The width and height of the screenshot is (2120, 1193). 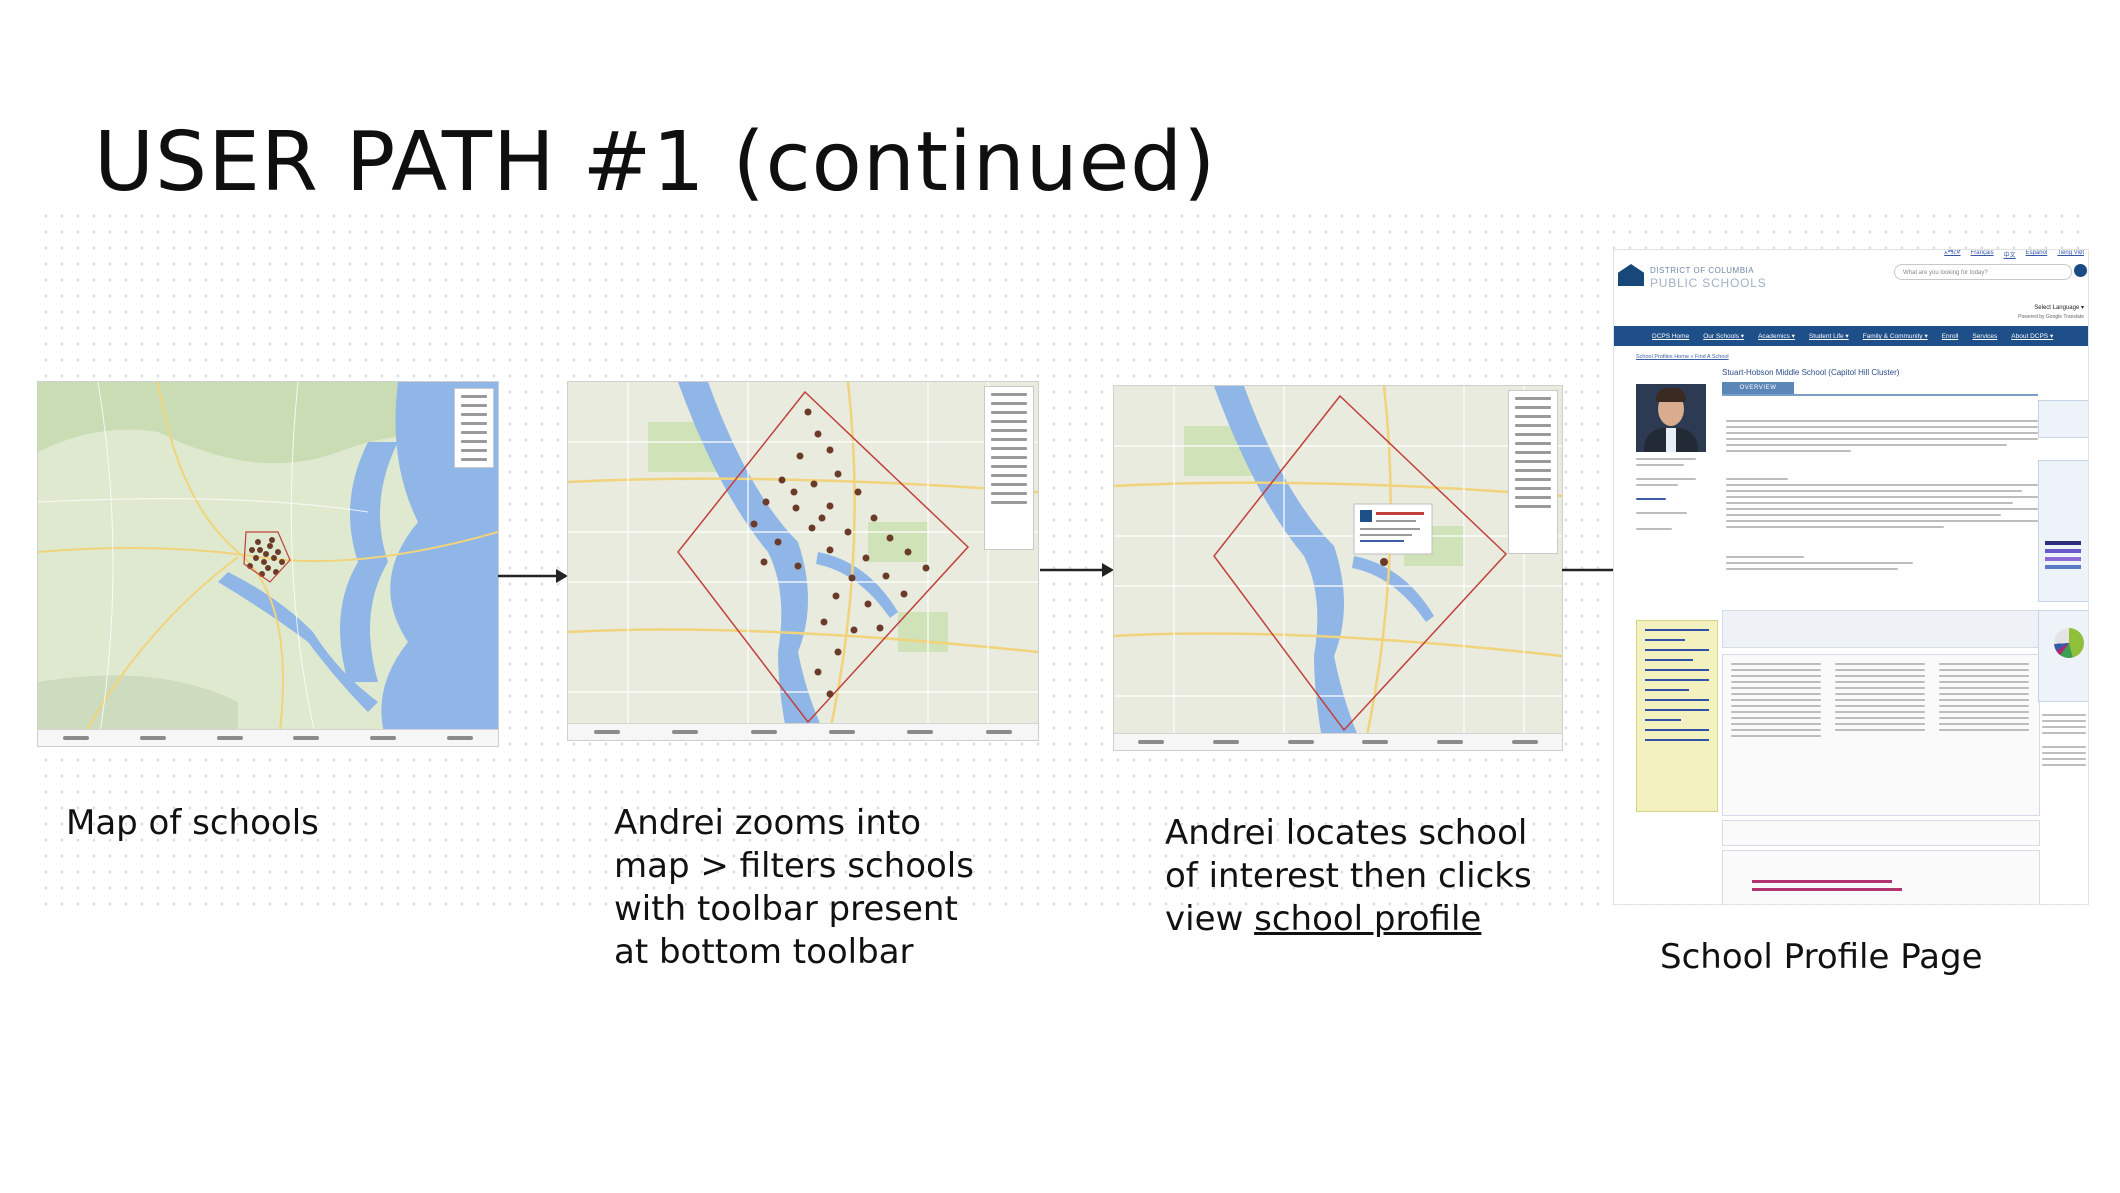 What do you see at coordinates (1985, 336) in the screenshot?
I see `nav-item: Services` at bounding box center [1985, 336].